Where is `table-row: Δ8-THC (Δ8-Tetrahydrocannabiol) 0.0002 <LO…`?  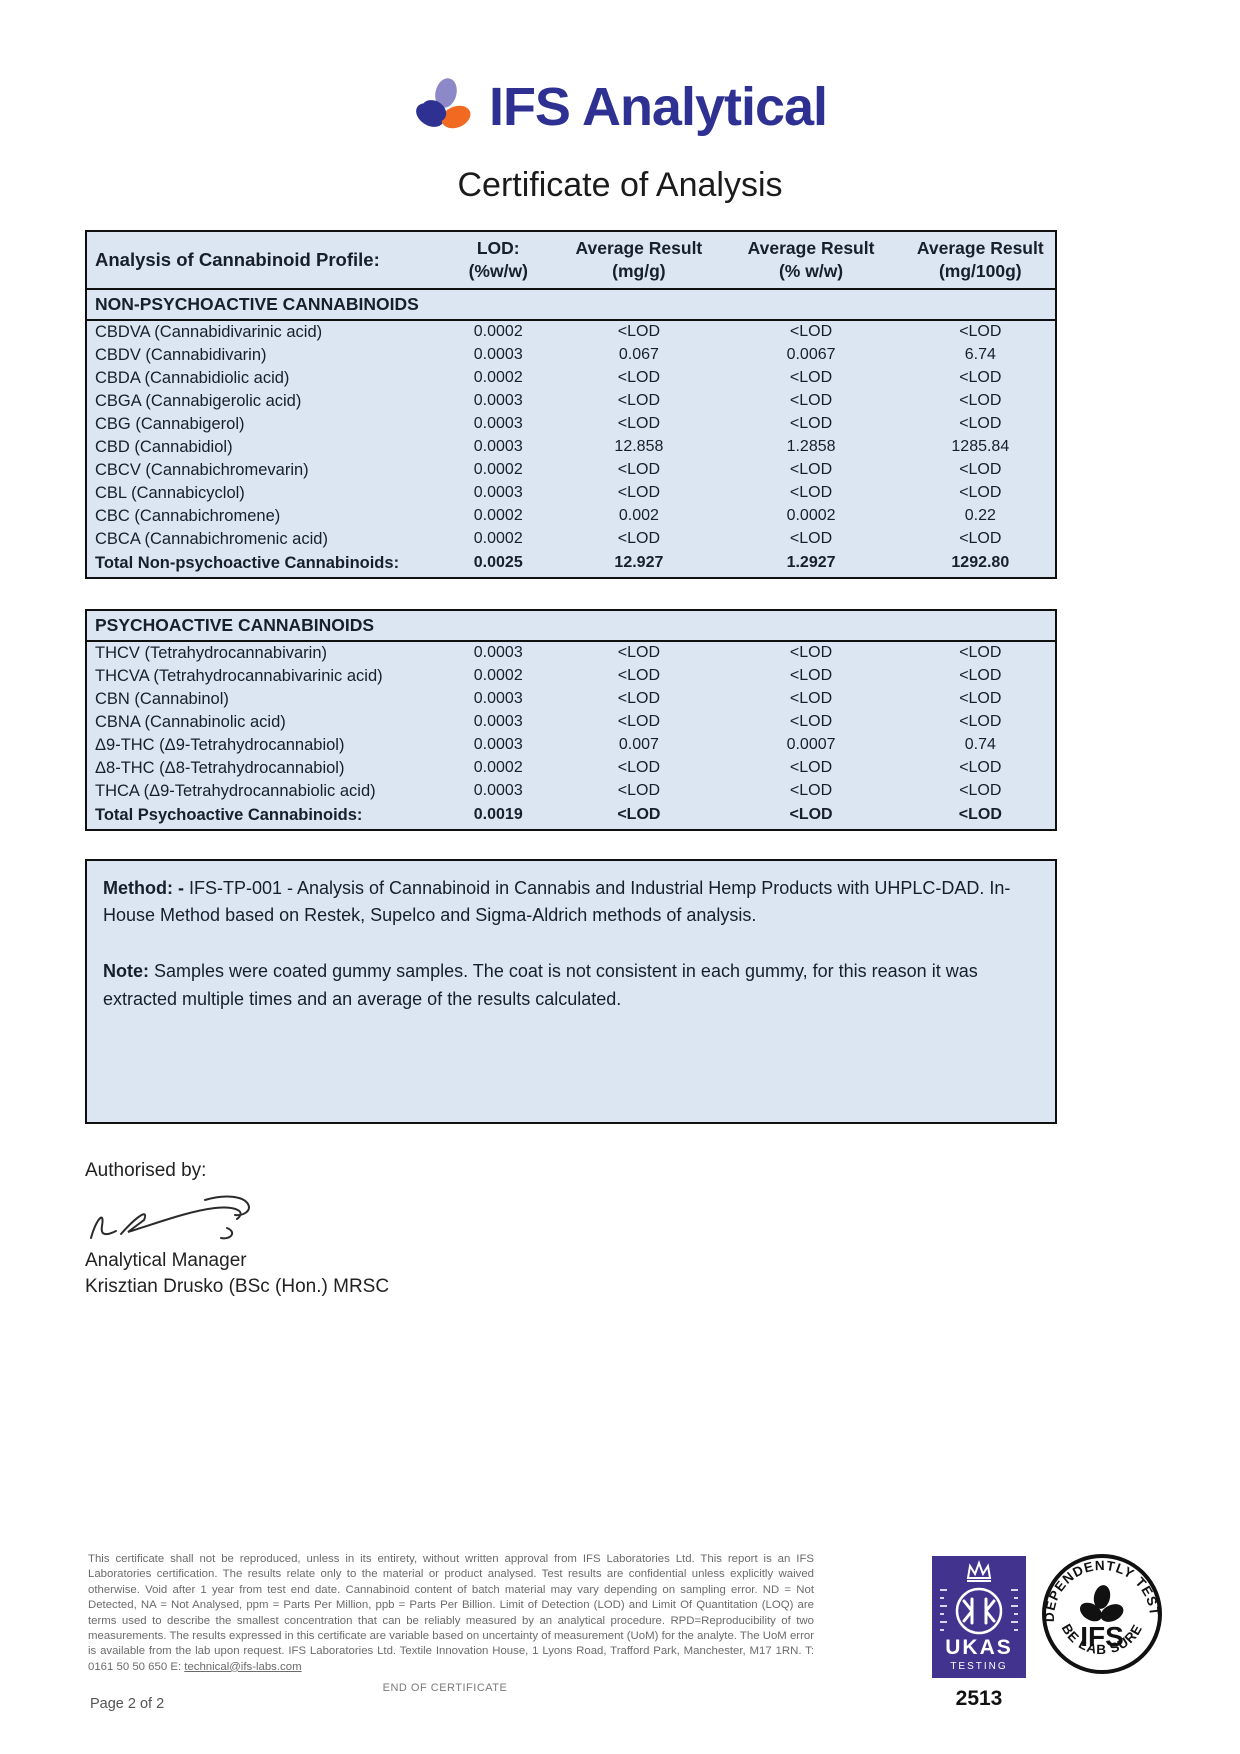
table-row: Δ8-THC (Δ8-Tetrahydrocannabiol) 0.0002 <LO… is located at coordinates (548, 767).